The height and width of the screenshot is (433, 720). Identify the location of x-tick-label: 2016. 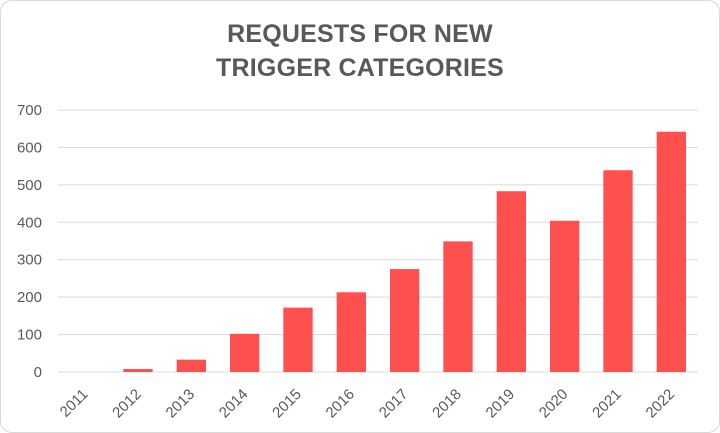
(341, 404).